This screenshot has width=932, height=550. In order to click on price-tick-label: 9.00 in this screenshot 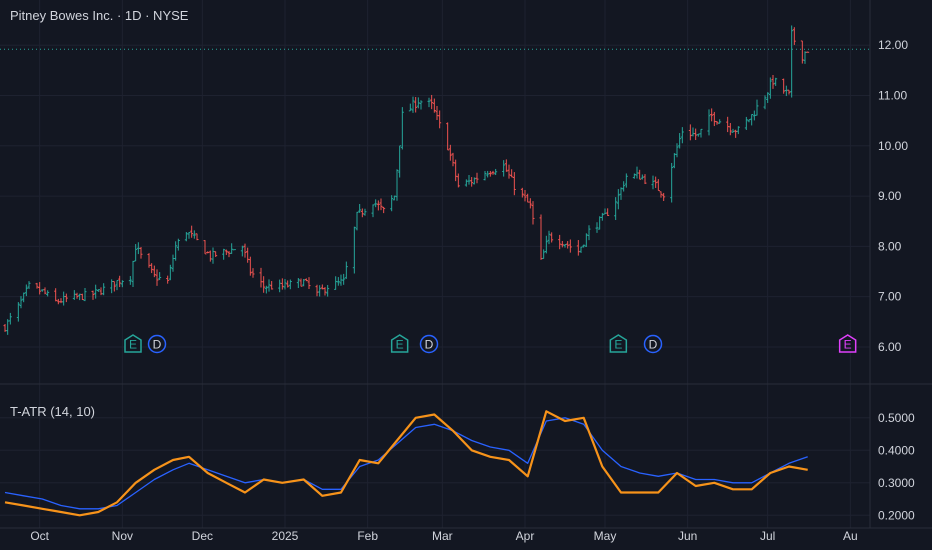, I will do `click(890, 196)`.